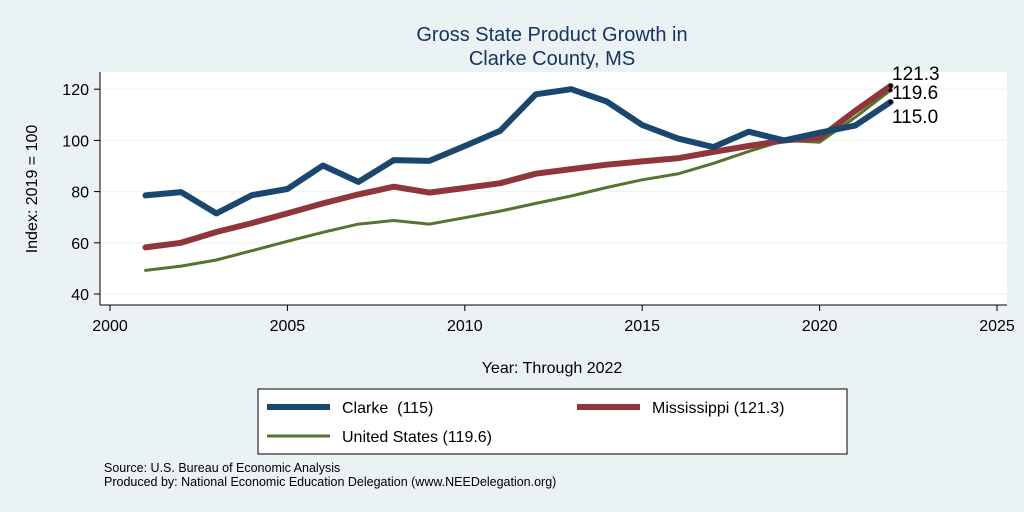 Image resolution: width=1024 pixels, height=512 pixels. I want to click on source-note: Source: U.S. Bureau of Economic Analysis, so click(222, 468).